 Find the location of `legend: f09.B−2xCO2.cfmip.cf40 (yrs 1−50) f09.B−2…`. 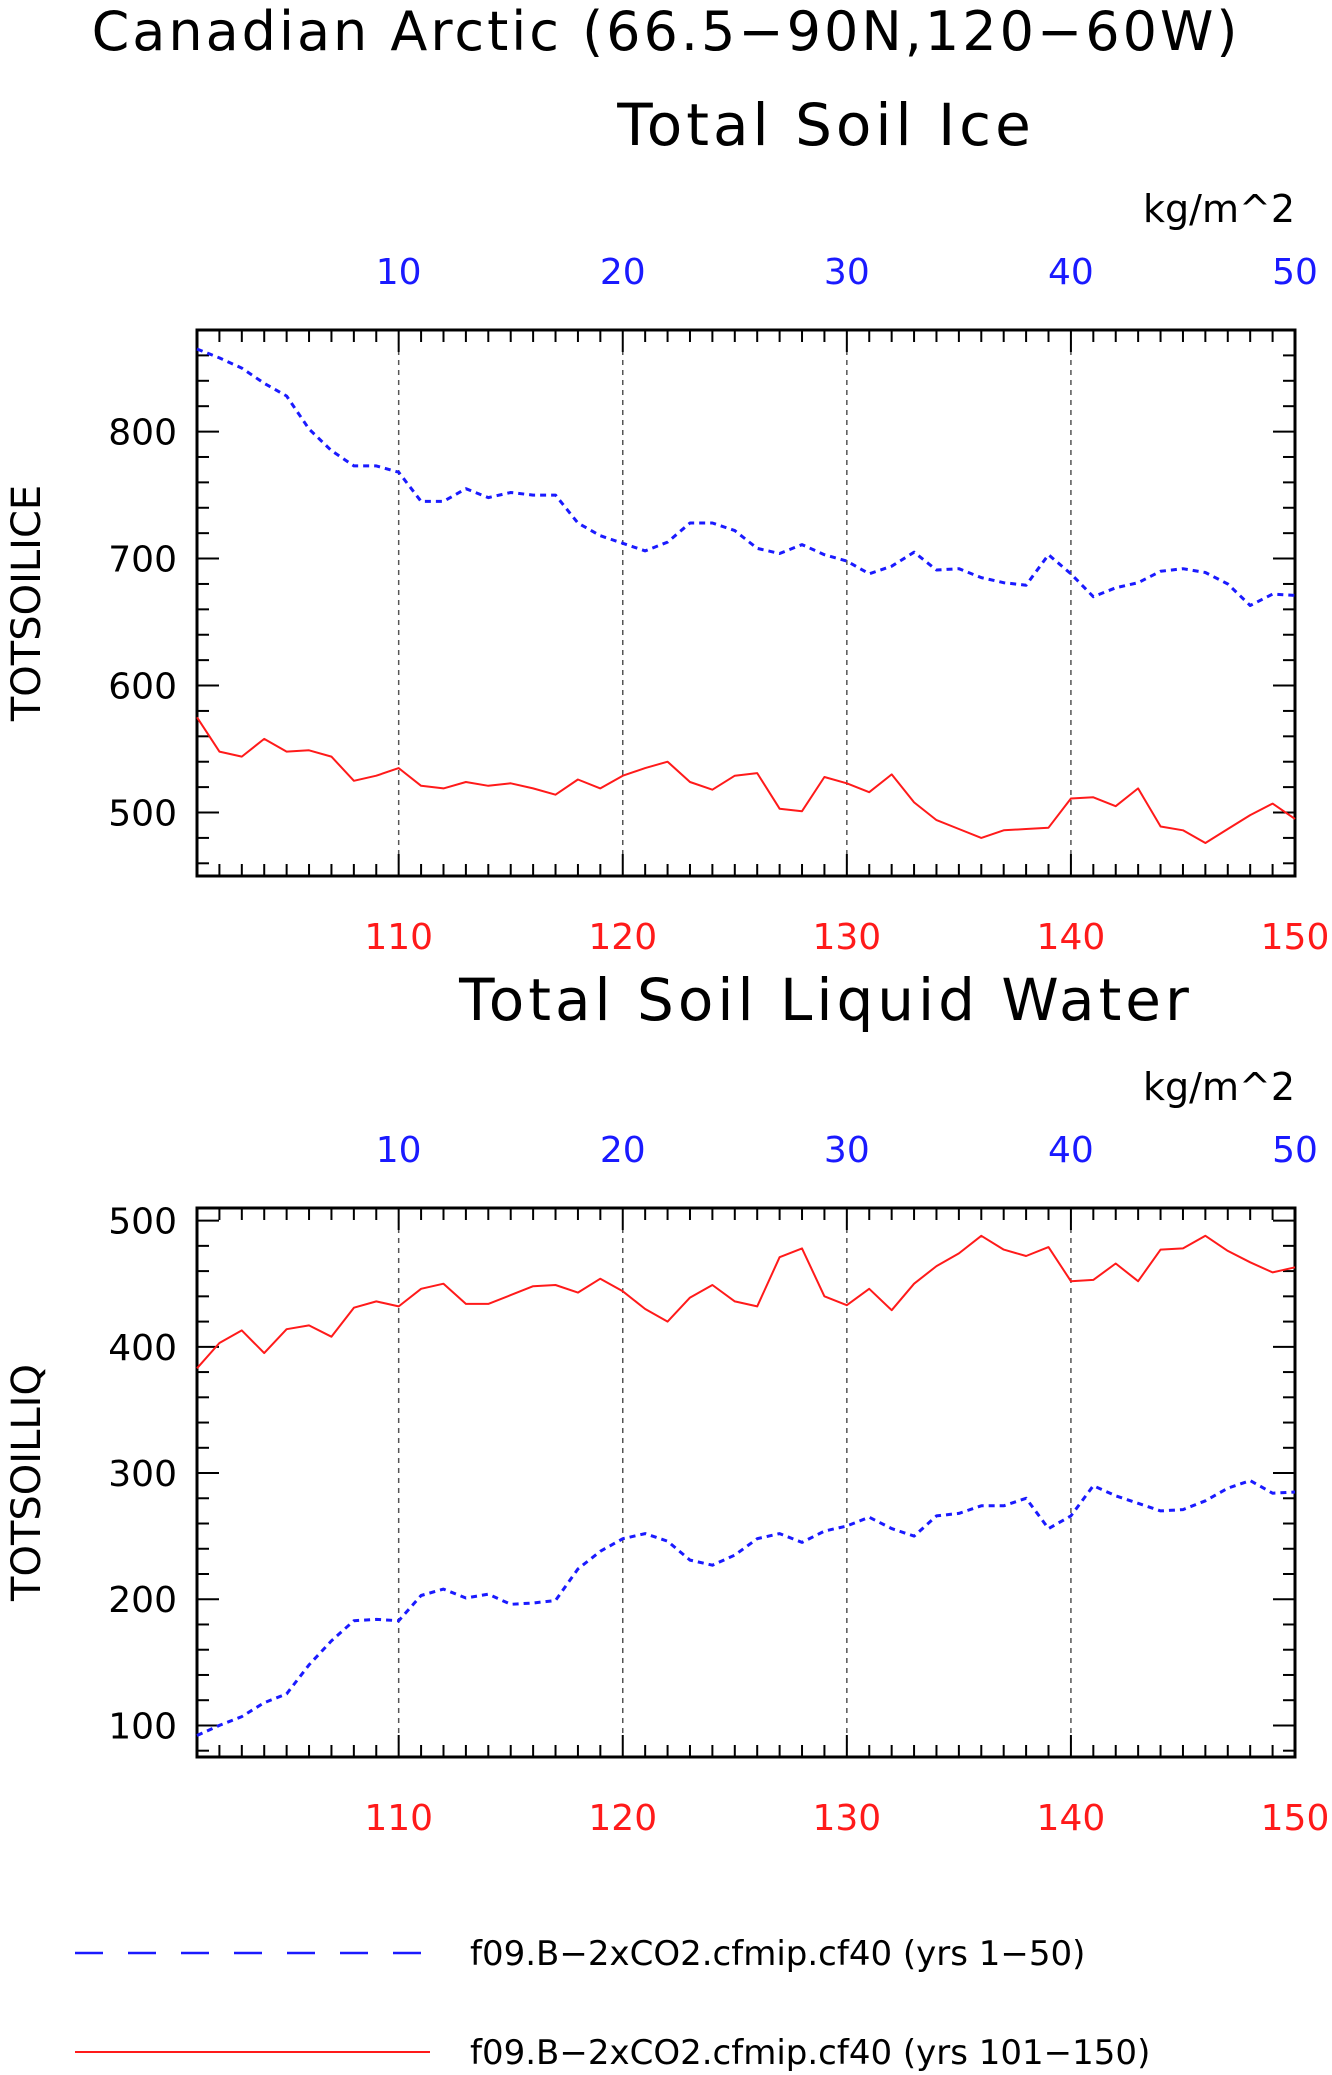

legend: f09.B−2xCO2.cfmip.cf40 (yrs 1−50) f09.B−2… is located at coordinates (612, 2003).